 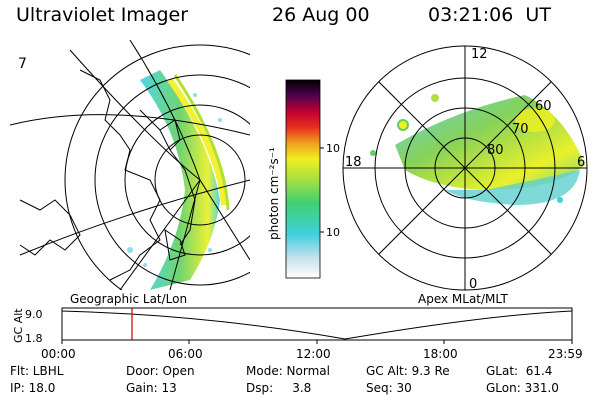 What do you see at coordinates (333, 232) in the screenshot?
I see `colorbar-tick-10: 10` at bounding box center [333, 232].